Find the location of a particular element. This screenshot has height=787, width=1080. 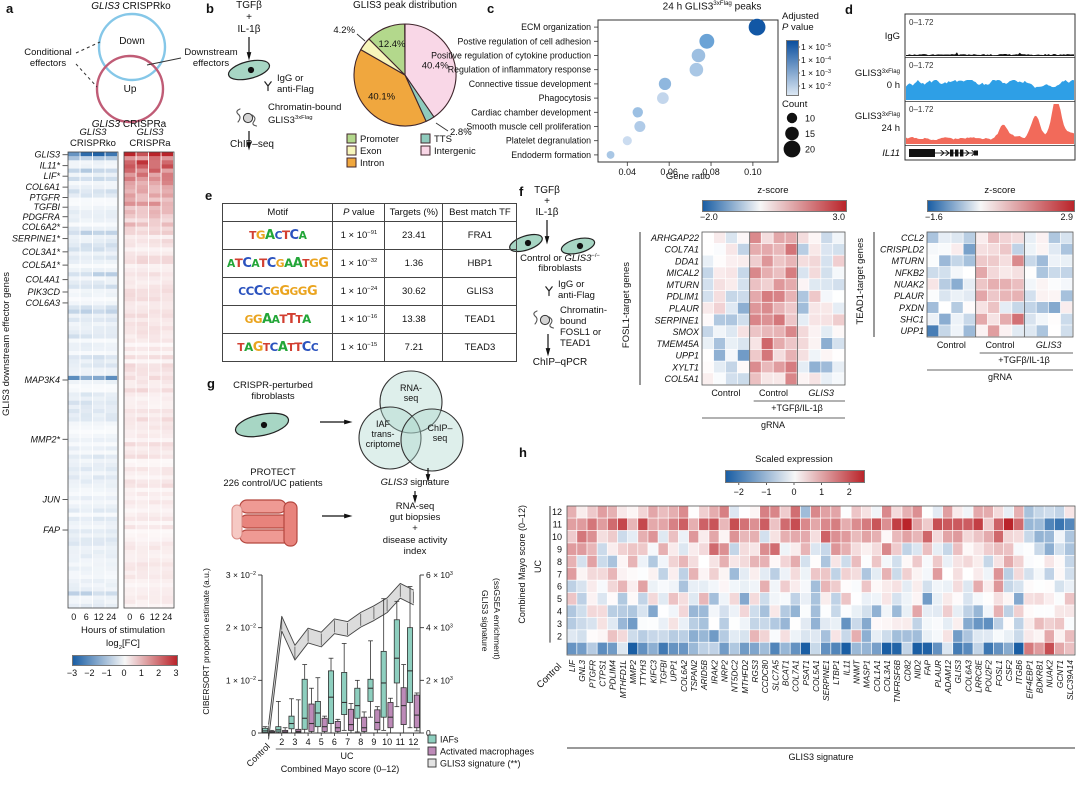

g-right-tick-label: 4 × 10³ is located at coordinates (439, 628).